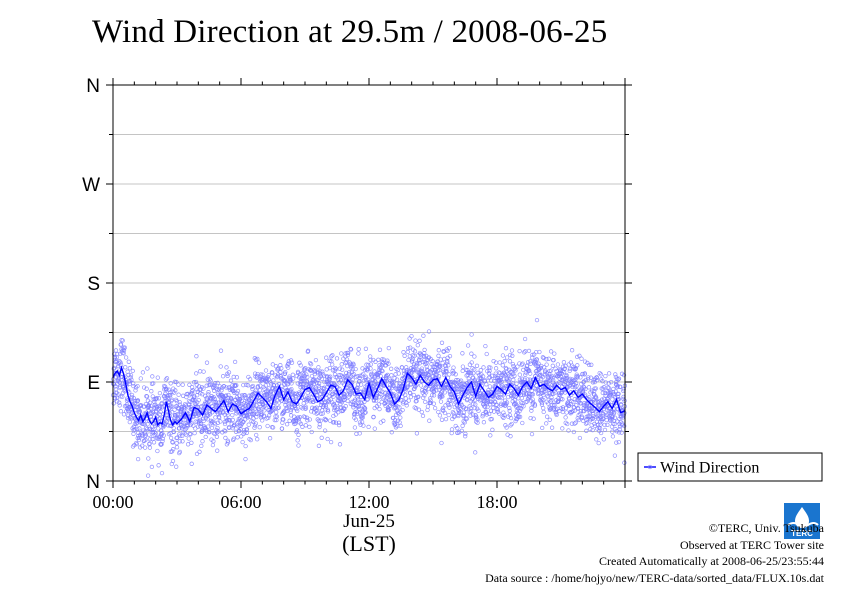 The height and width of the screenshot is (595, 842). Describe the element at coordinates (766, 528) in the screenshot. I see `credit-copyright: ©TERC, Univ. Tsukuba` at that location.